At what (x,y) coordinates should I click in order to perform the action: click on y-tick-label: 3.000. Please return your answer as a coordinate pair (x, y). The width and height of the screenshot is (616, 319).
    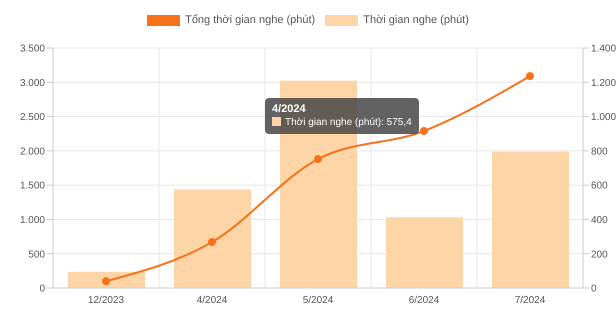
    Looking at the image, I should click on (33, 83).